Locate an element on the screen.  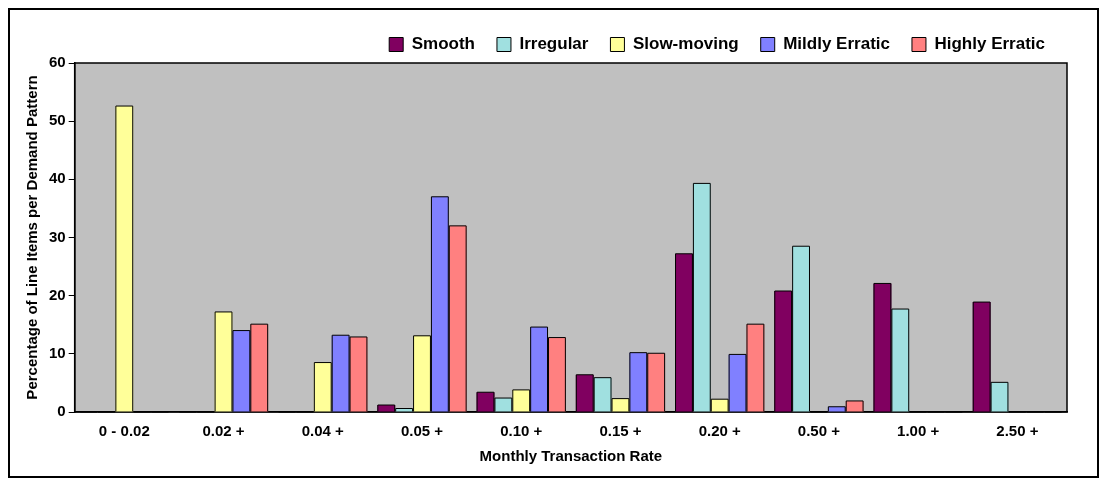
y-tick-label: 50 is located at coordinates (57, 120).